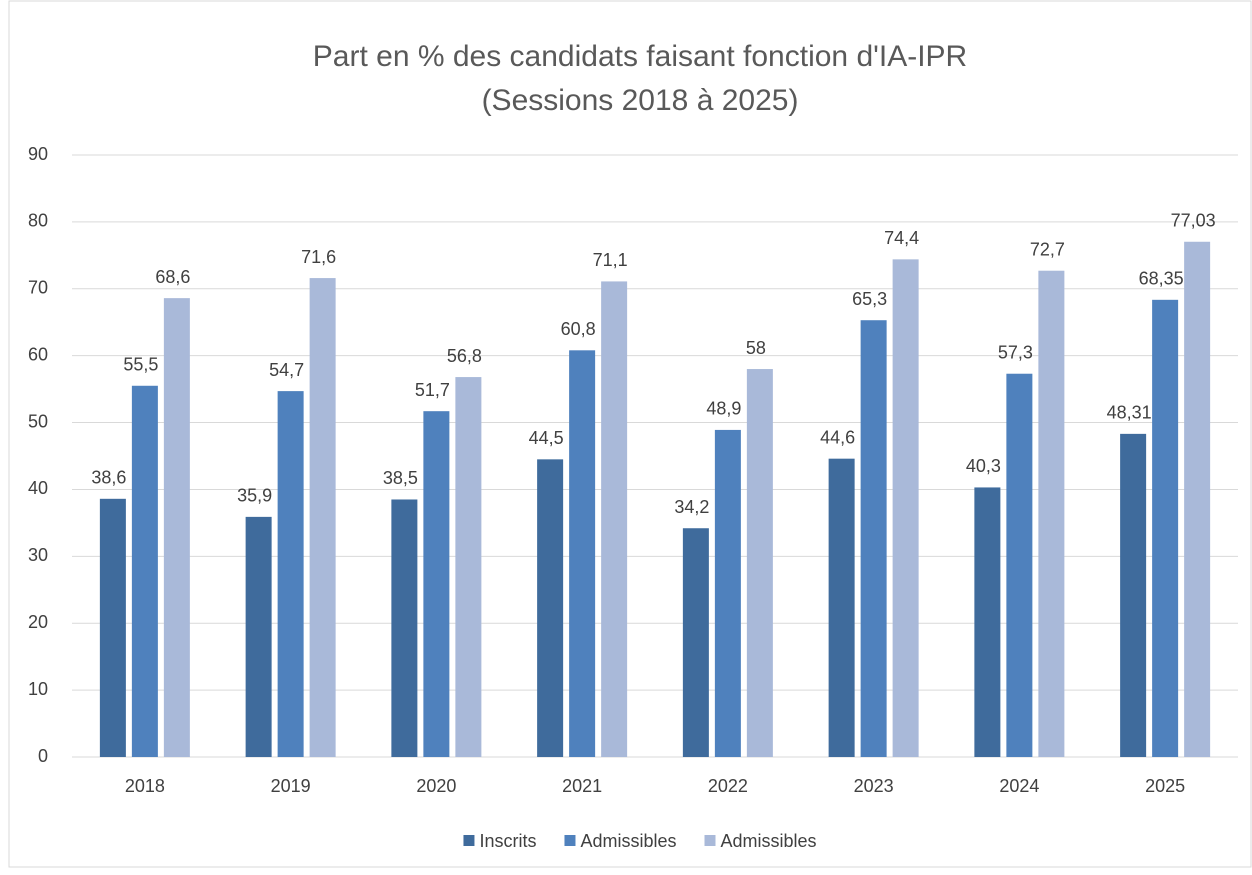 Image resolution: width=1252 pixels, height=875 pixels. I want to click on y-tick-label: 90, so click(38, 154).